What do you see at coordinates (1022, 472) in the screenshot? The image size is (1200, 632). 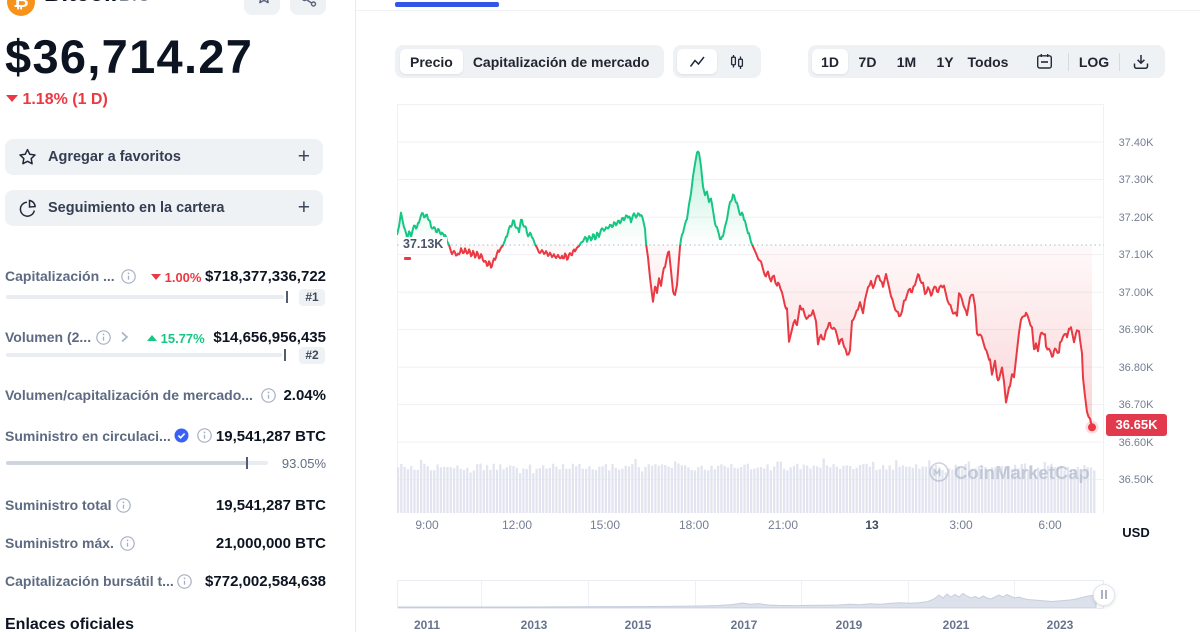 I see `svg-text: CoinMarketCap` at bounding box center [1022, 472].